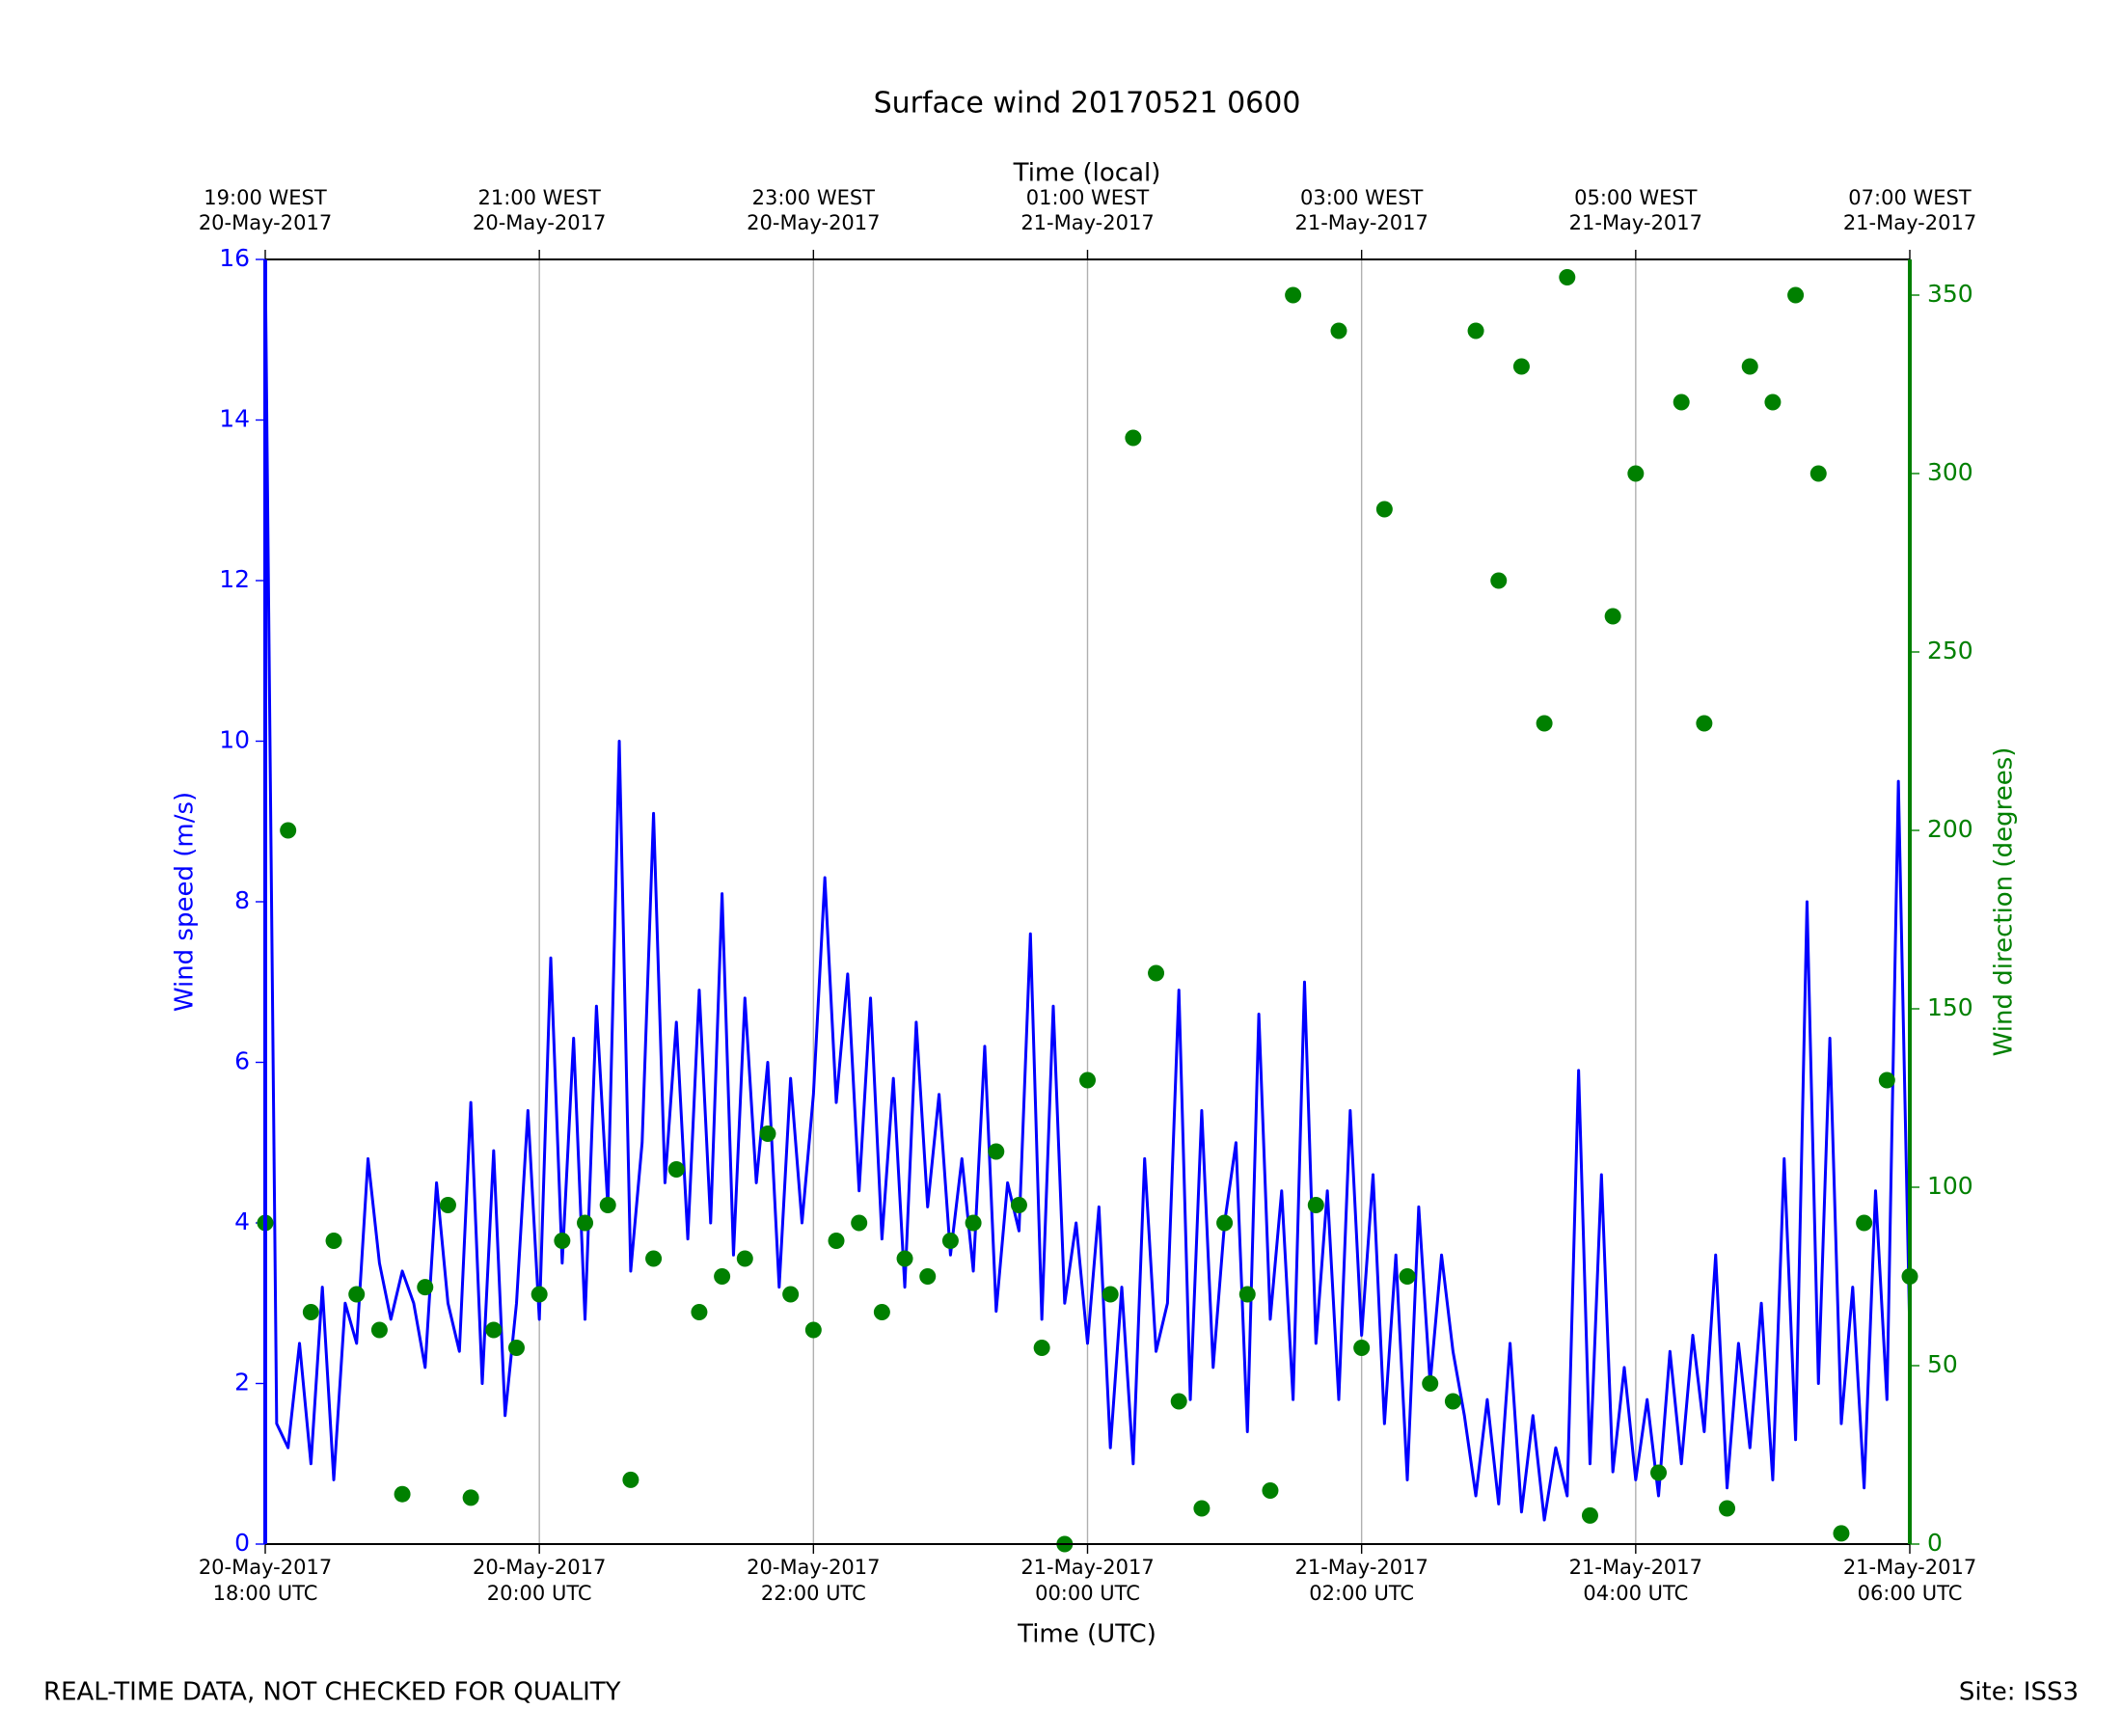 This screenshot has width=2122, height=1736. Describe the element at coordinates (2019, 1693) in the screenshot. I see `site-label: Site: ISS3` at that location.